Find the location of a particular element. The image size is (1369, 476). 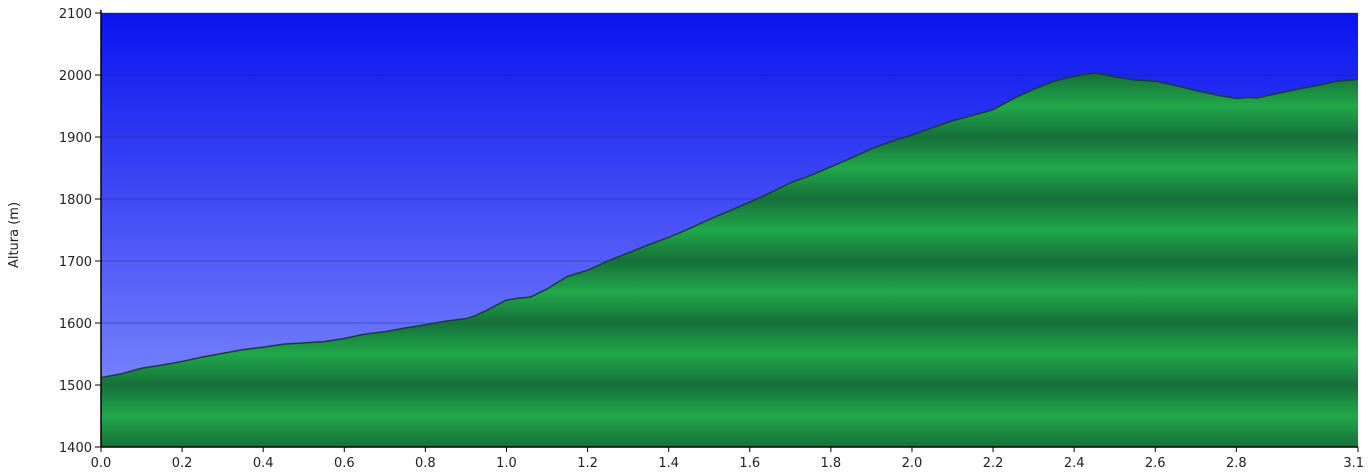

x-tick-label: 0.4 is located at coordinates (263, 463).